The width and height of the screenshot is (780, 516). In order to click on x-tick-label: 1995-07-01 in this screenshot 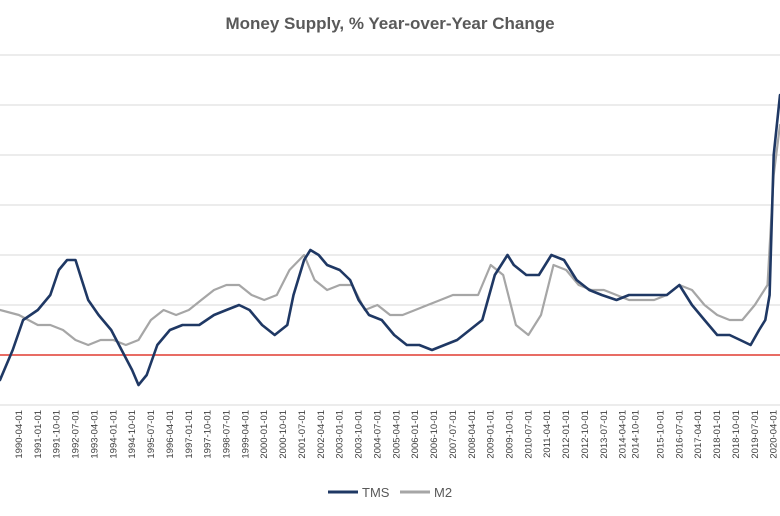, I will do `click(151, 434)`.